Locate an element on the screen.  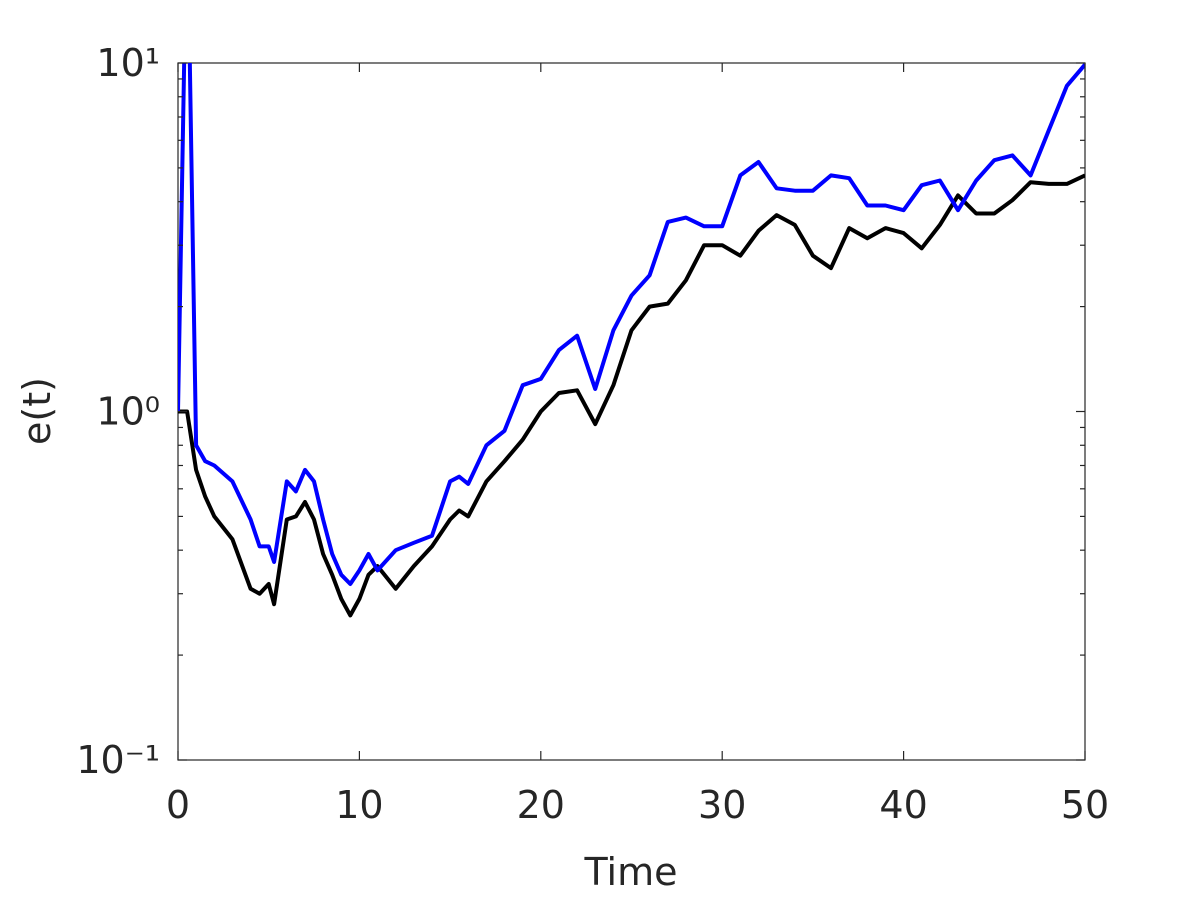
x-tick-label: 30 is located at coordinates (722, 805).